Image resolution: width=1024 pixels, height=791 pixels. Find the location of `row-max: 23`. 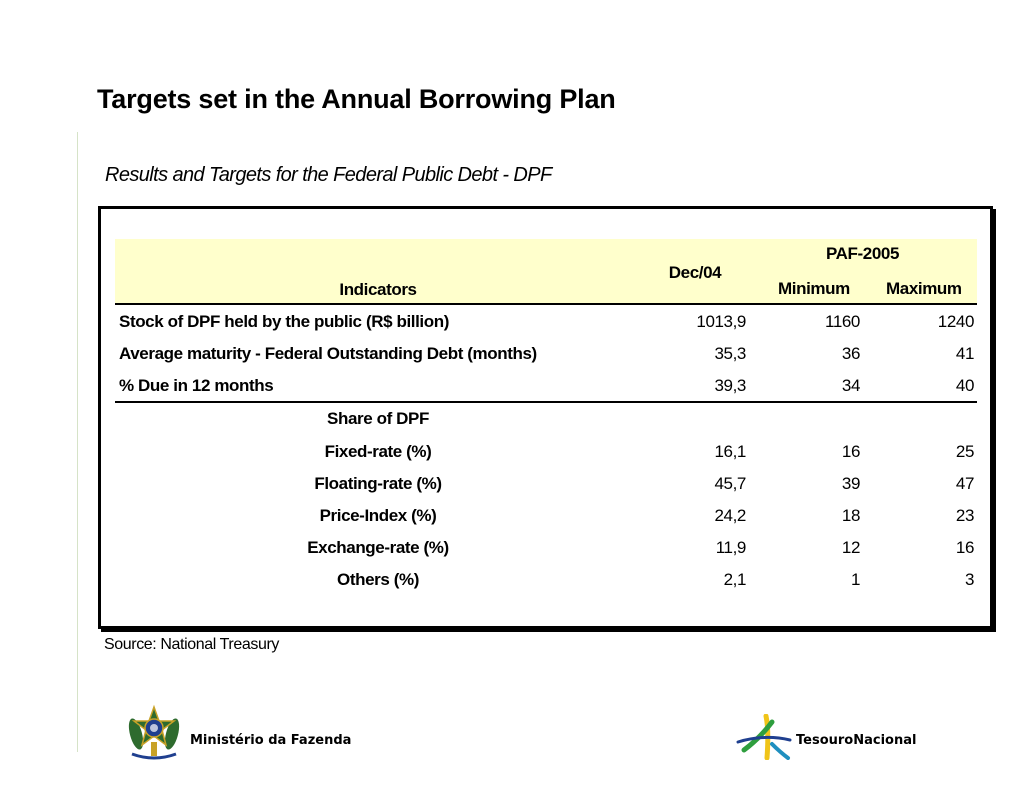

row-max: 23 is located at coordinates (965, 515).